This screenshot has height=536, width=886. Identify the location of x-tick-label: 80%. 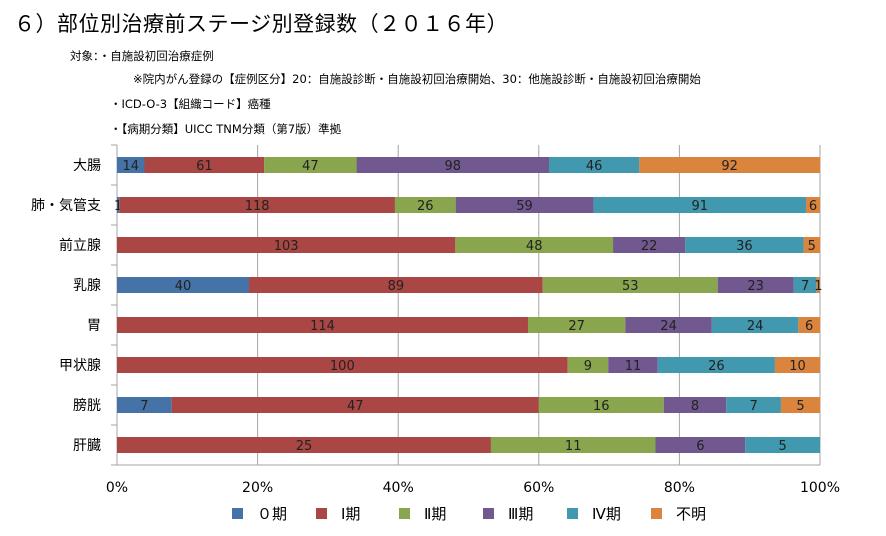
(679, 488).